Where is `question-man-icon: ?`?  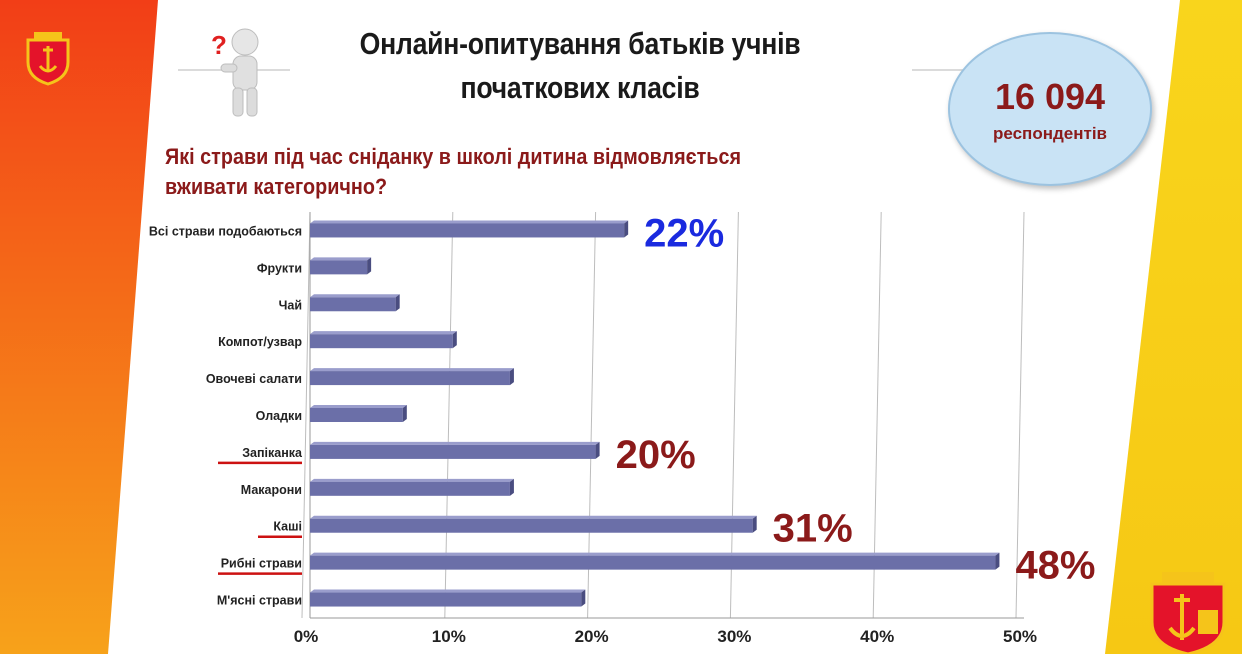 question-man-icon: ? is located at coordinates (235, 72).